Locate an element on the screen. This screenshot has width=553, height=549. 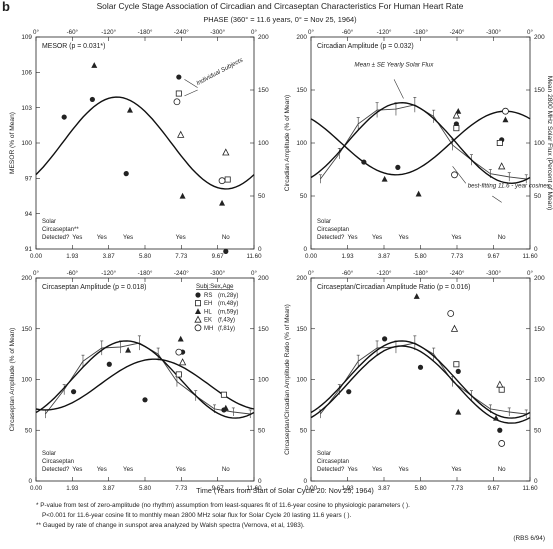
legend-info: (f,81y) is located at coordinates (226, 329).